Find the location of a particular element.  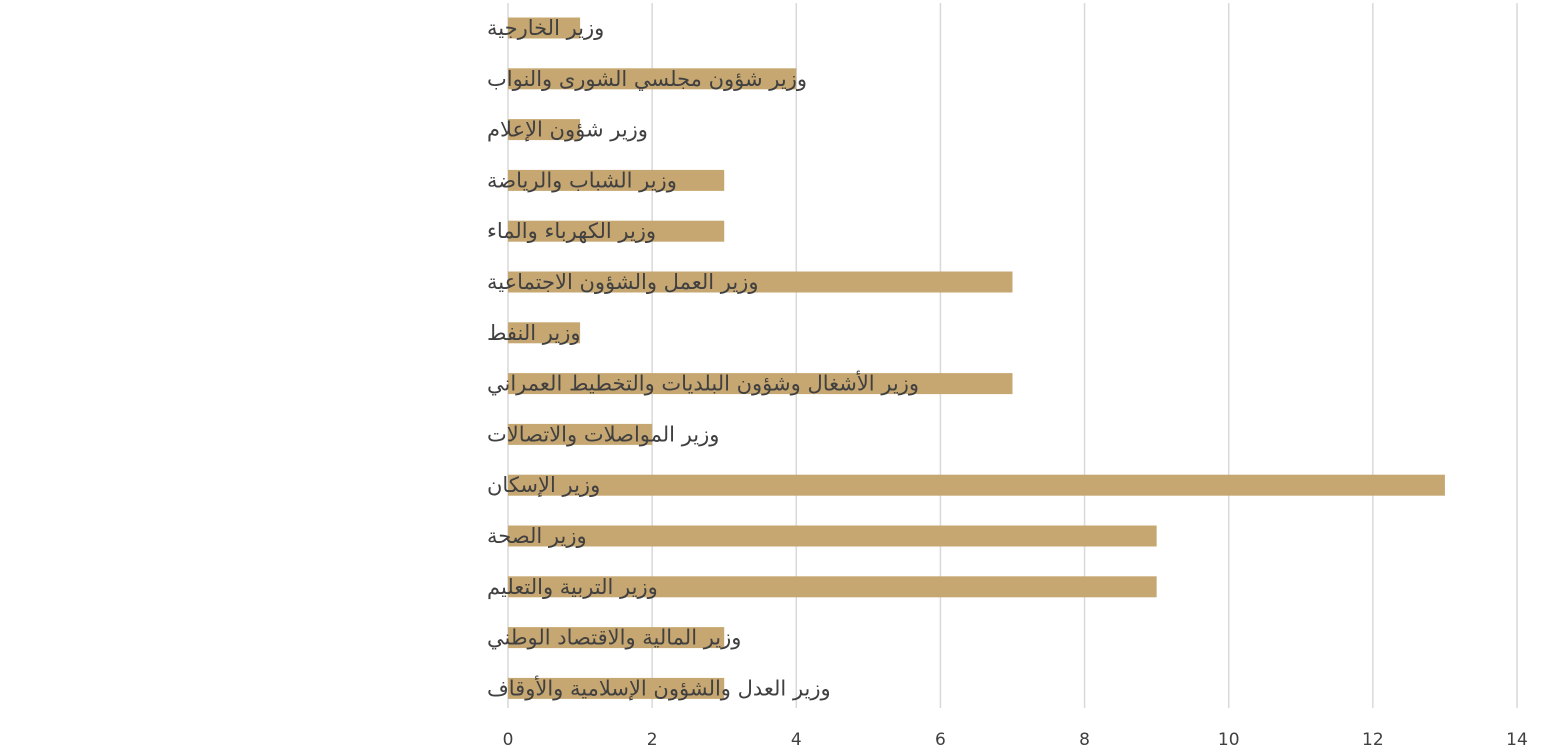

category-label: وزير شؤون مجلسي الشورى والنواب is located at coordinates (647, 79).